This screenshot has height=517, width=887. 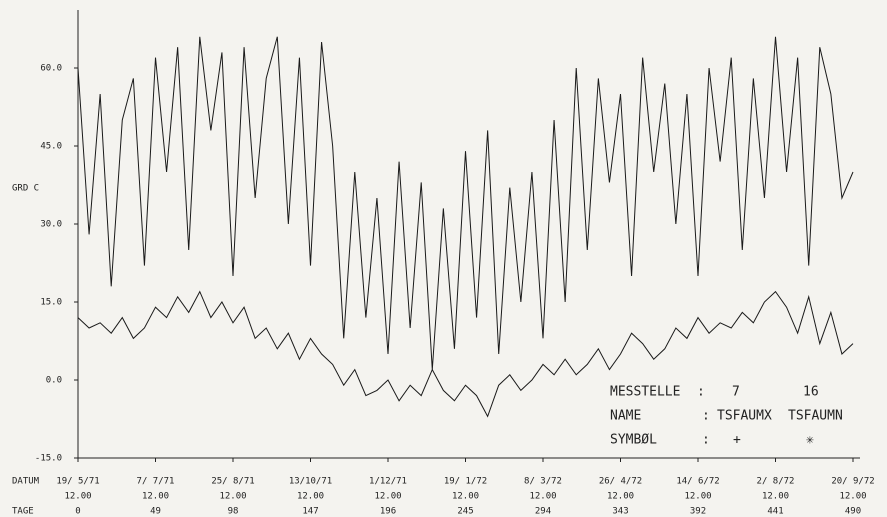 I want to click on x-date-label: 1/12/71, so click(x=388, y=482).